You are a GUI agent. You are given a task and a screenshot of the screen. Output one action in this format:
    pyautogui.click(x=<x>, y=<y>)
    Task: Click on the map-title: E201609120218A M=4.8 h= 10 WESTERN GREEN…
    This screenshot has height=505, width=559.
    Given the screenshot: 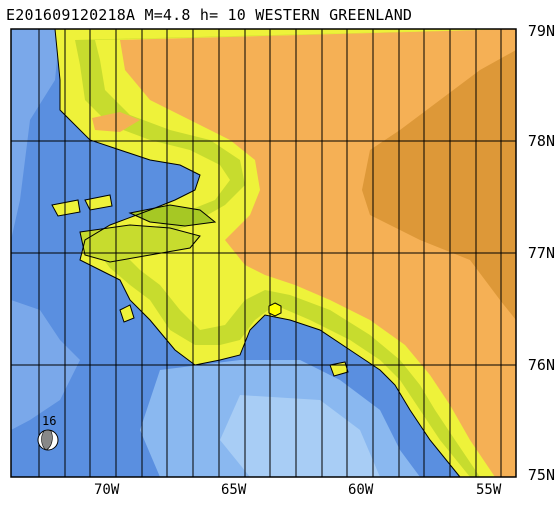 What is the action you would take?
    pyautogui.click(x=209, y=15)
    